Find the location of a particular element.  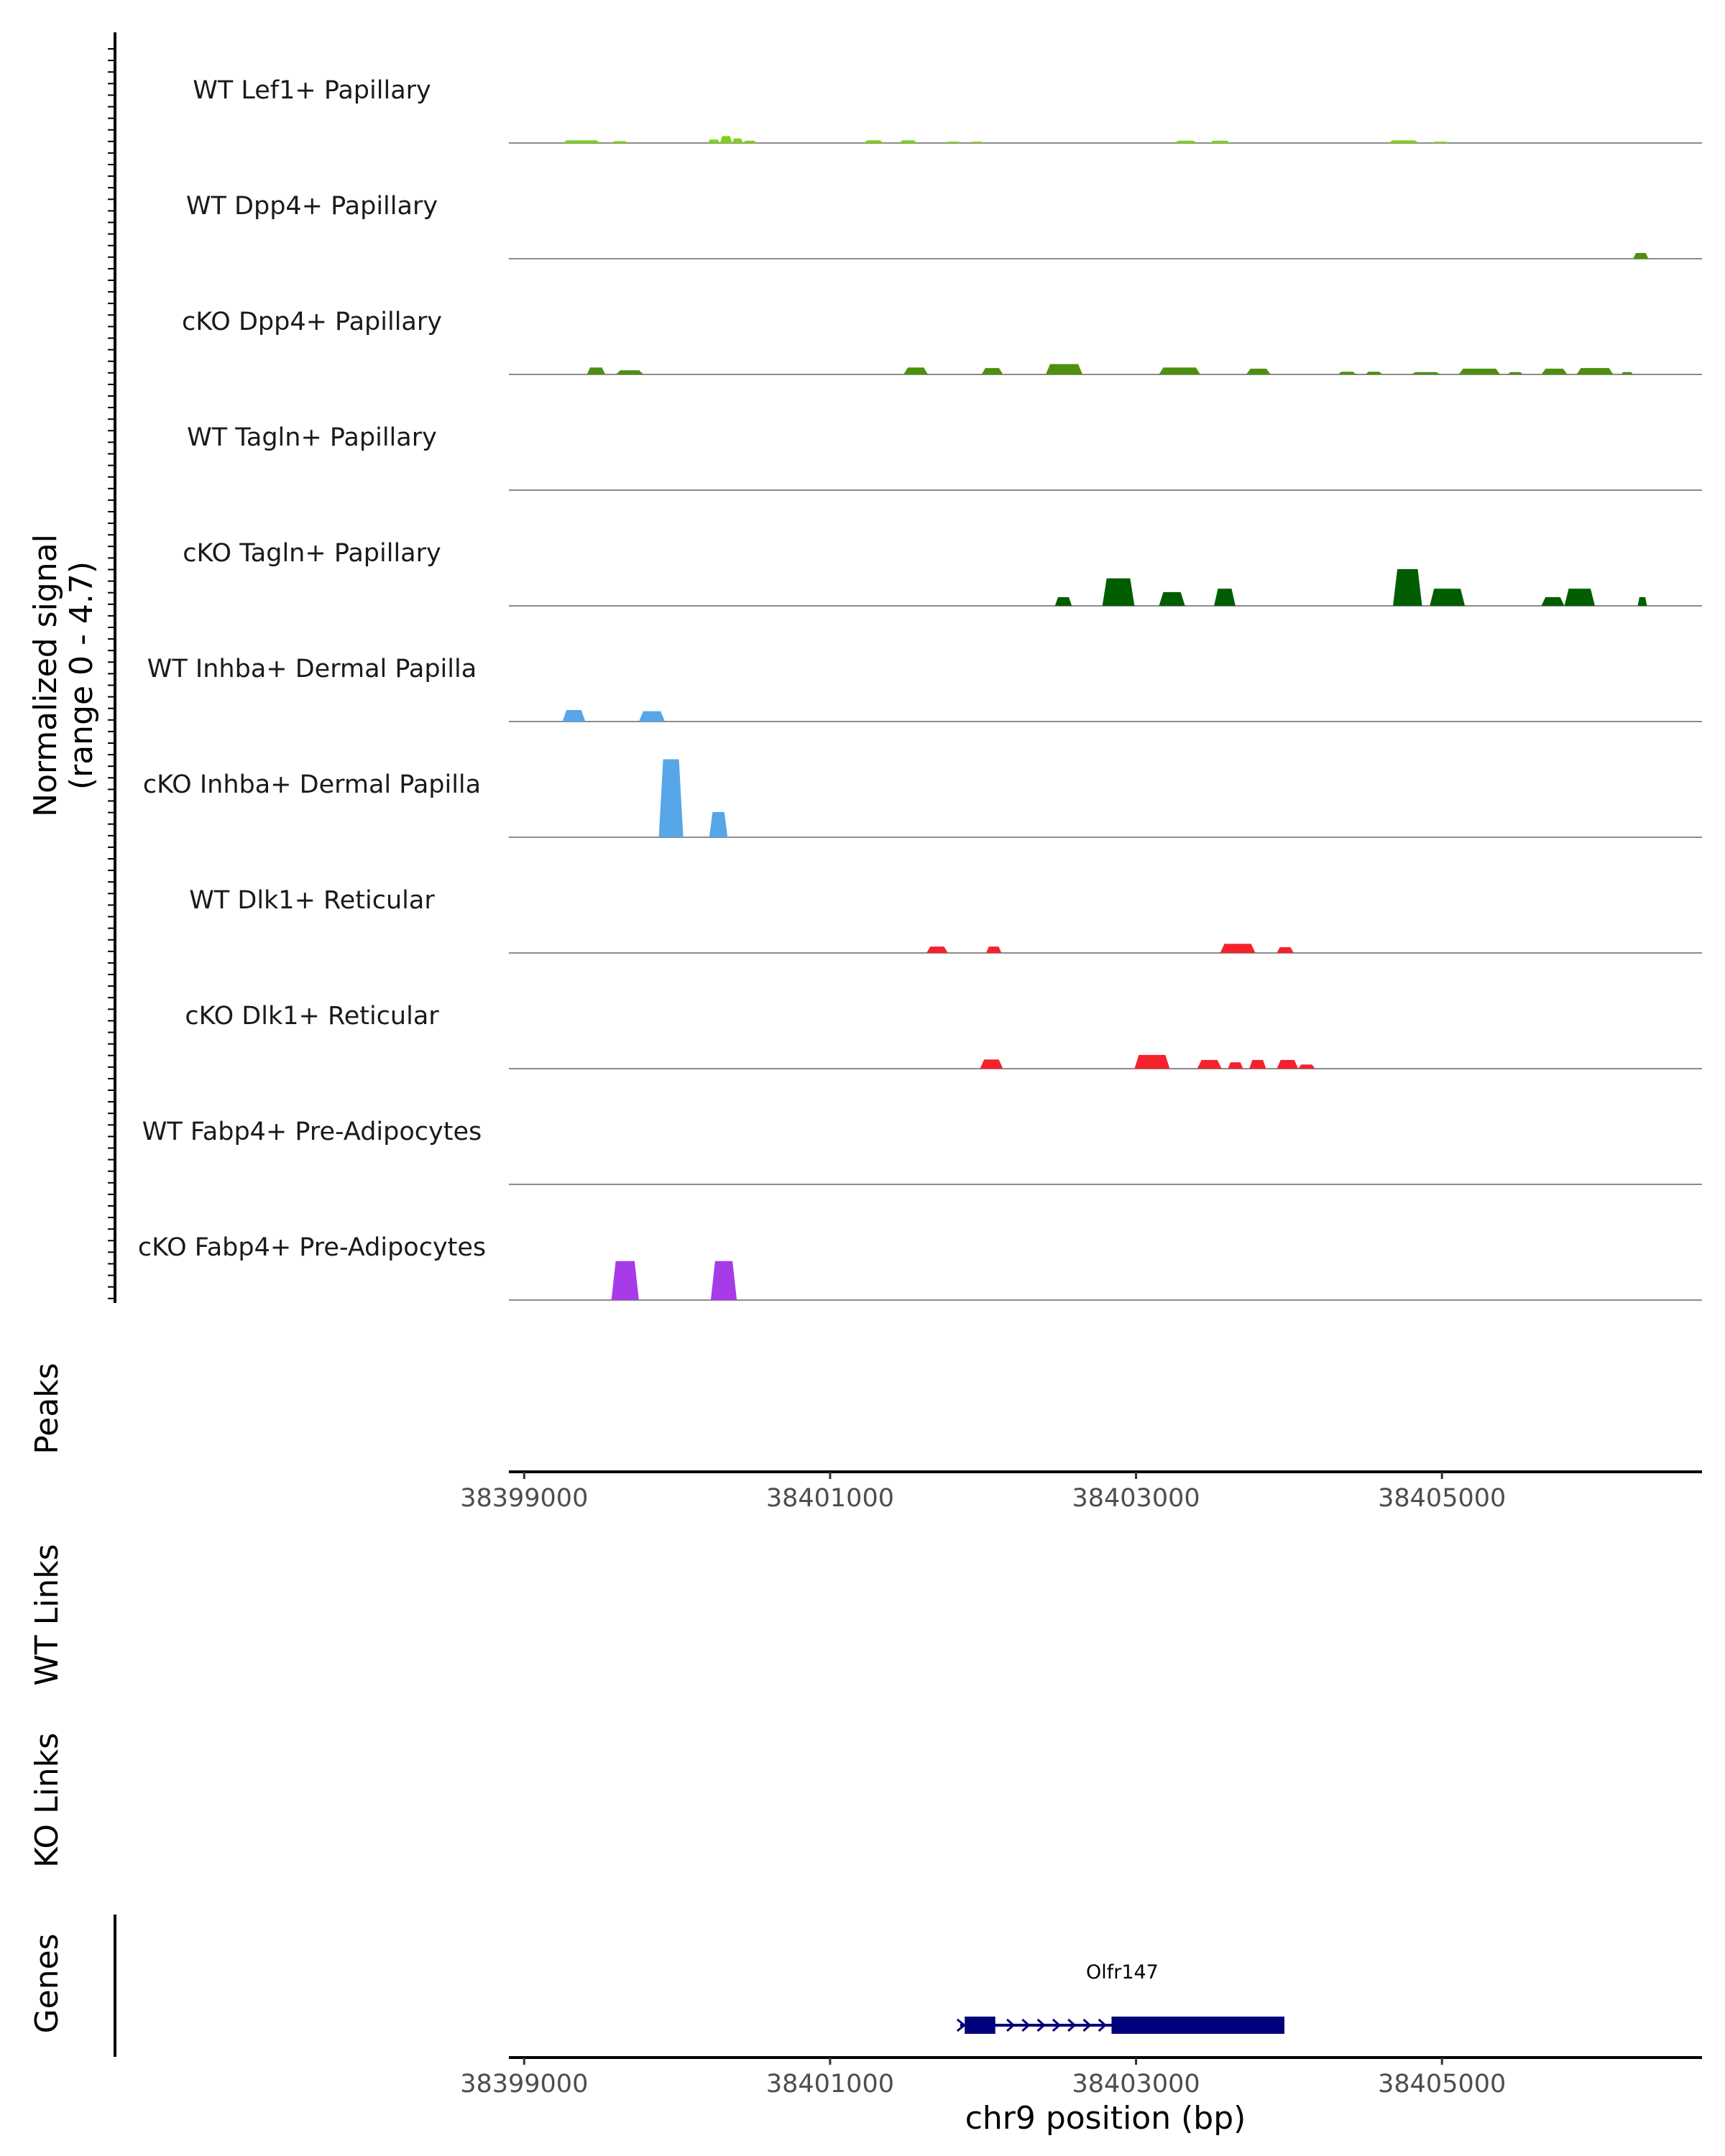

track-label: cKO Dlk1+ Reticular is located at coordinates (312, 1017).